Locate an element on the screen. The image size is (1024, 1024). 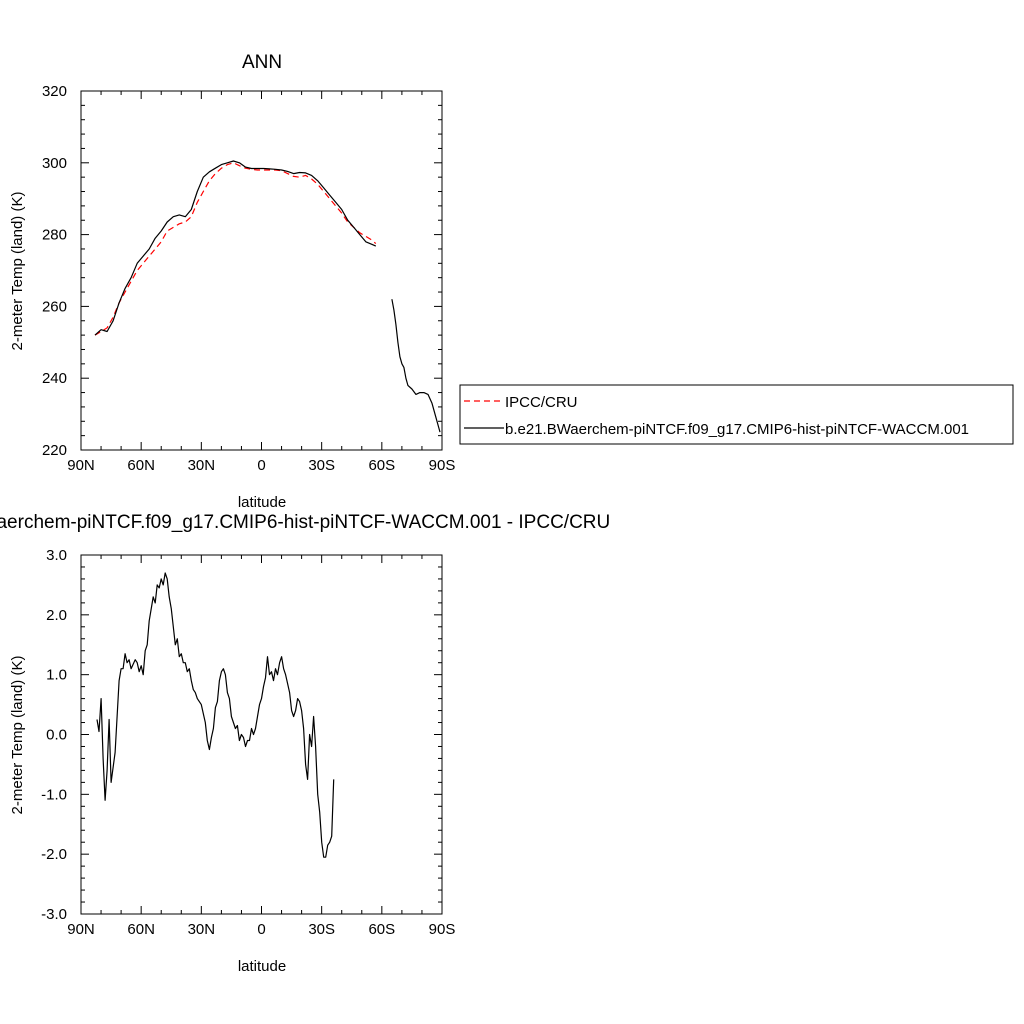
top-x-tick-label: 60N is located at coordinates (141, 465).